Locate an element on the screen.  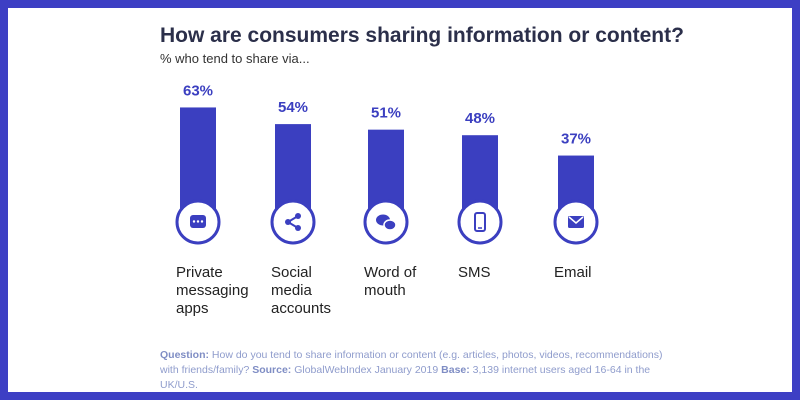
footnote-text: GlobalWebIndex January 2019 is located at coordinates (366, 370).